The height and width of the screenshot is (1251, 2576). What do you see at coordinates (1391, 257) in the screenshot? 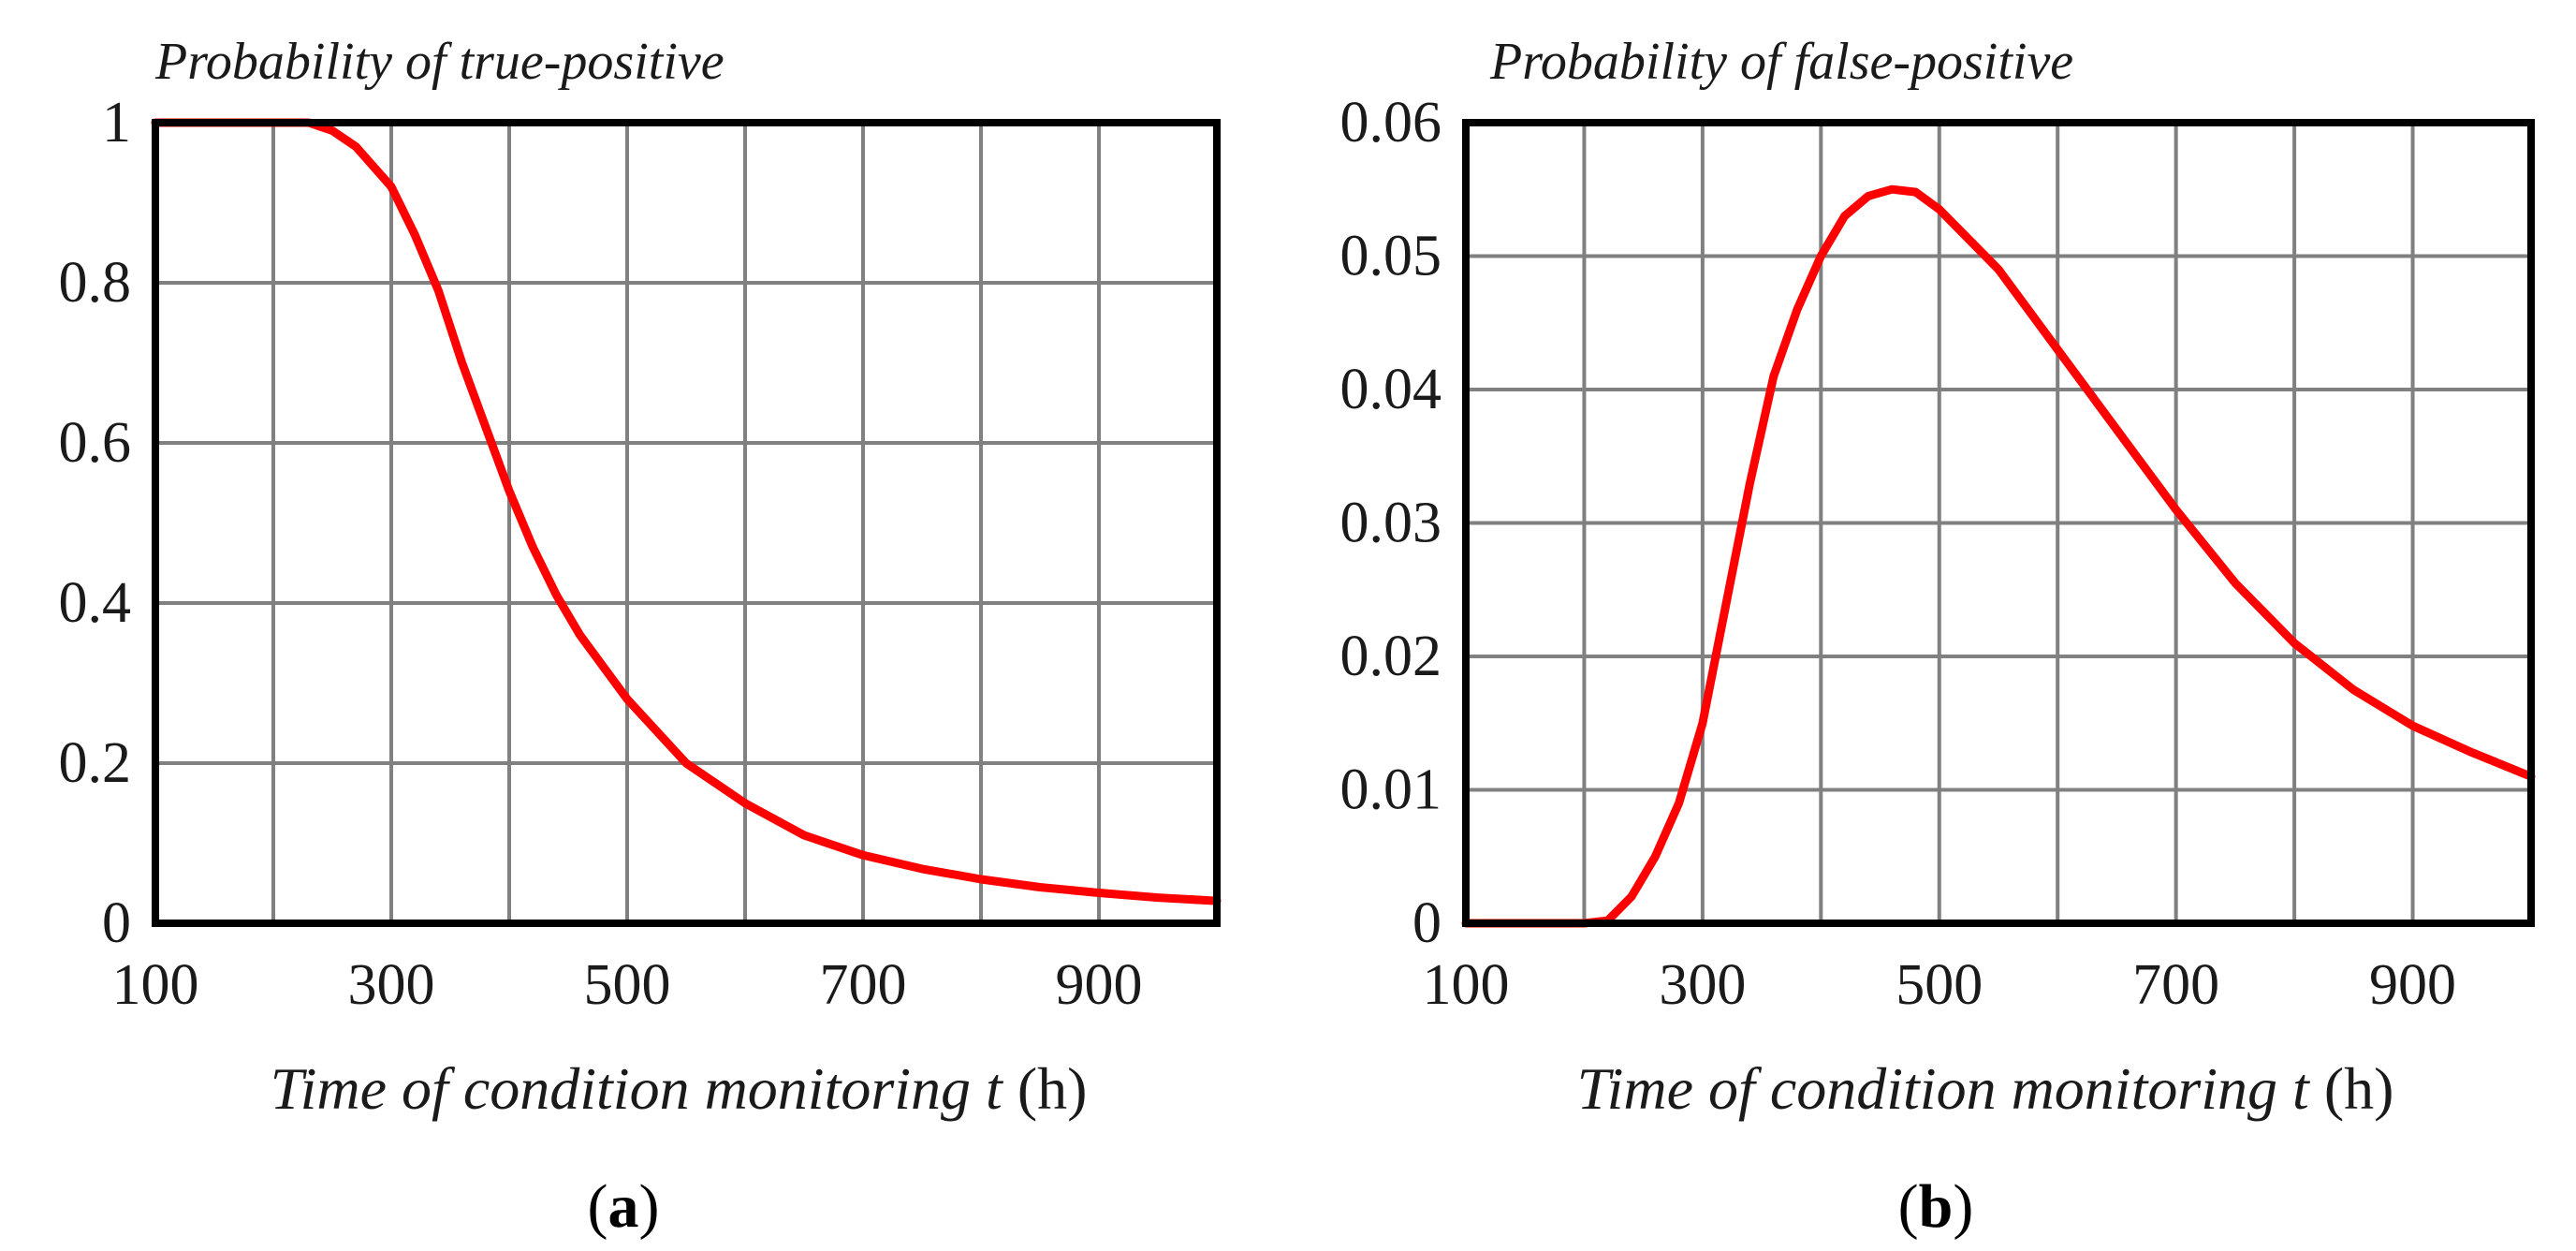
I see `y-tick-label: 0.05` at bounding box center [1391, 257].